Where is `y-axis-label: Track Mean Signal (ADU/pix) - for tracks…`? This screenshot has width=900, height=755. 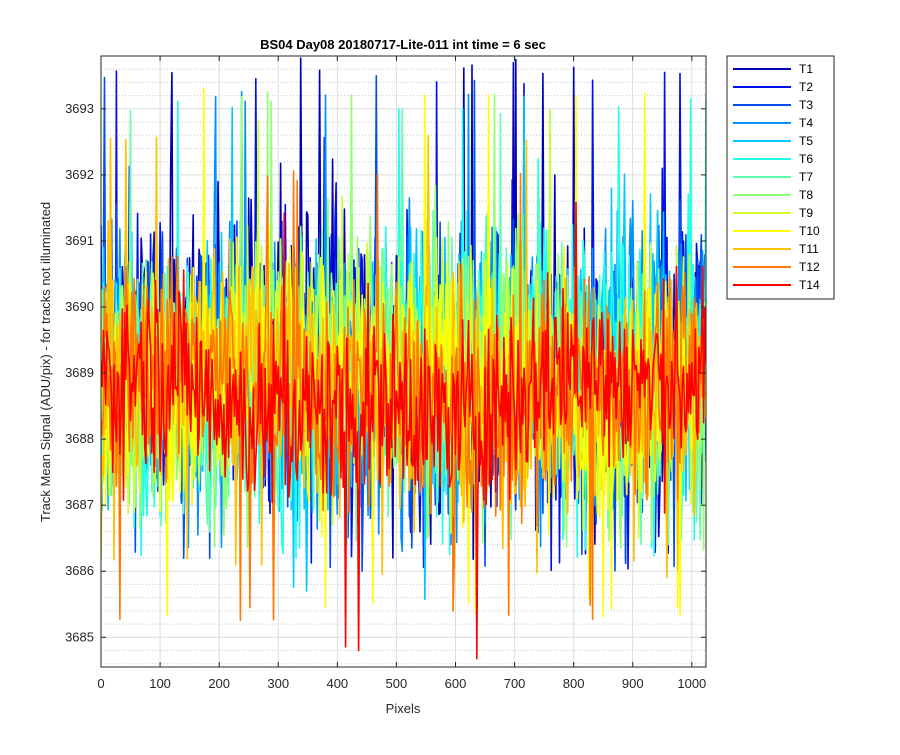 y-axis-label: Track Mean Signal (ADU/pix) - for tracks… is located at coordinates (45, 362).